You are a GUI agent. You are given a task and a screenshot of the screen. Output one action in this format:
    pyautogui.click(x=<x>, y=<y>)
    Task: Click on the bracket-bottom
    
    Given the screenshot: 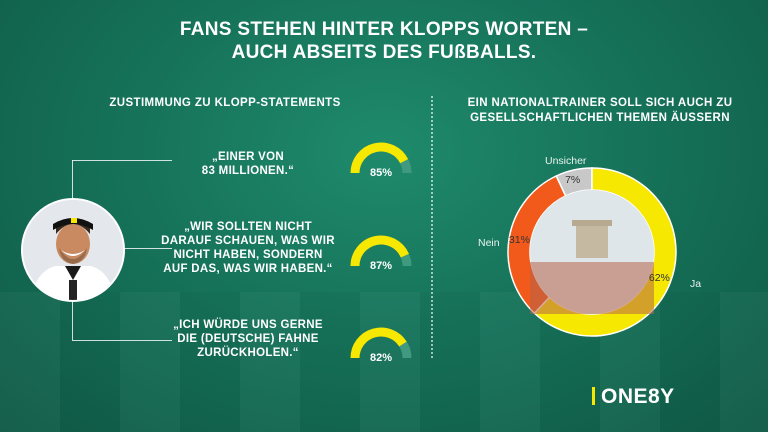 What is the action you would take?
    pyautogui.click(x=72, y=319)
    